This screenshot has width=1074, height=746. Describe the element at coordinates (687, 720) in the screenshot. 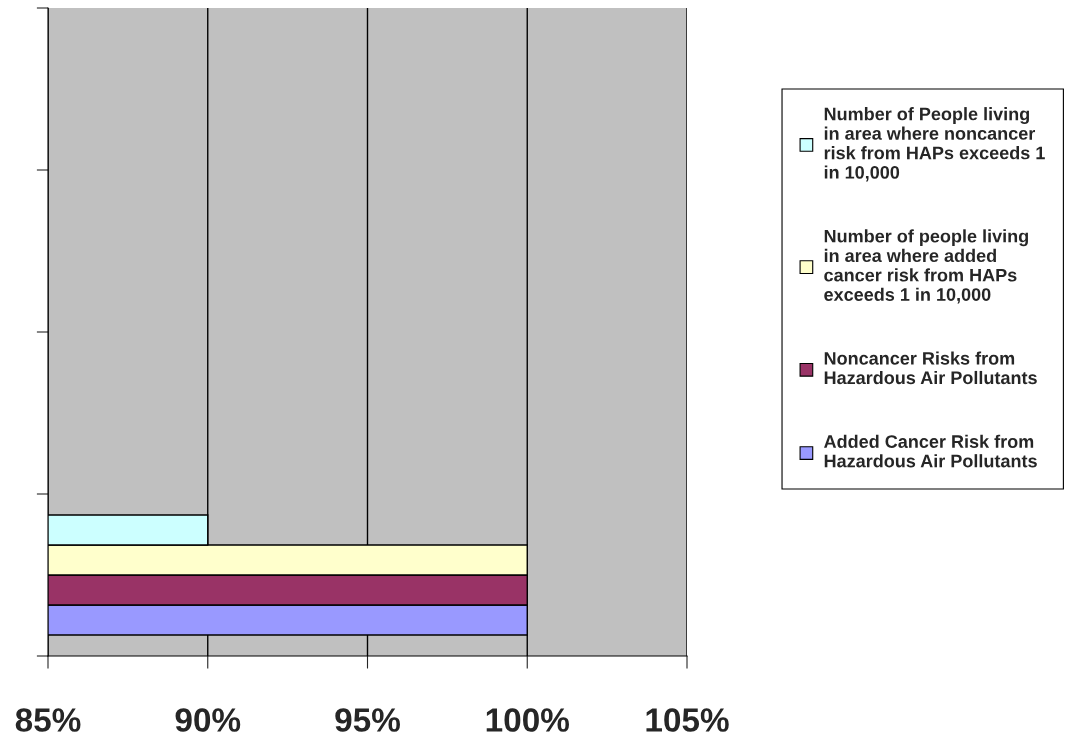

I see `x-tick-label: 105%` at that location.